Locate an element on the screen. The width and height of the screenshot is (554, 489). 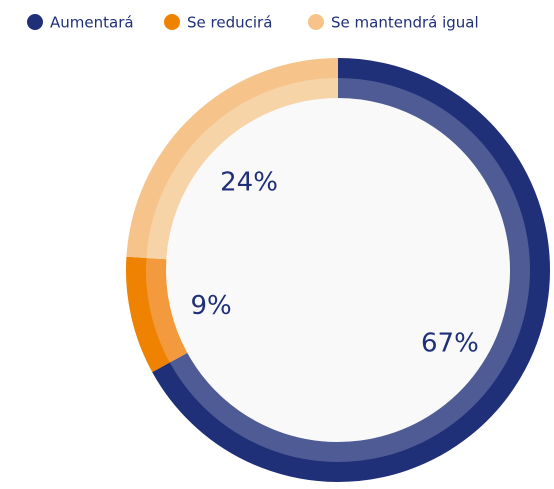
data-label: 24% is located at coordinates (249, 183).